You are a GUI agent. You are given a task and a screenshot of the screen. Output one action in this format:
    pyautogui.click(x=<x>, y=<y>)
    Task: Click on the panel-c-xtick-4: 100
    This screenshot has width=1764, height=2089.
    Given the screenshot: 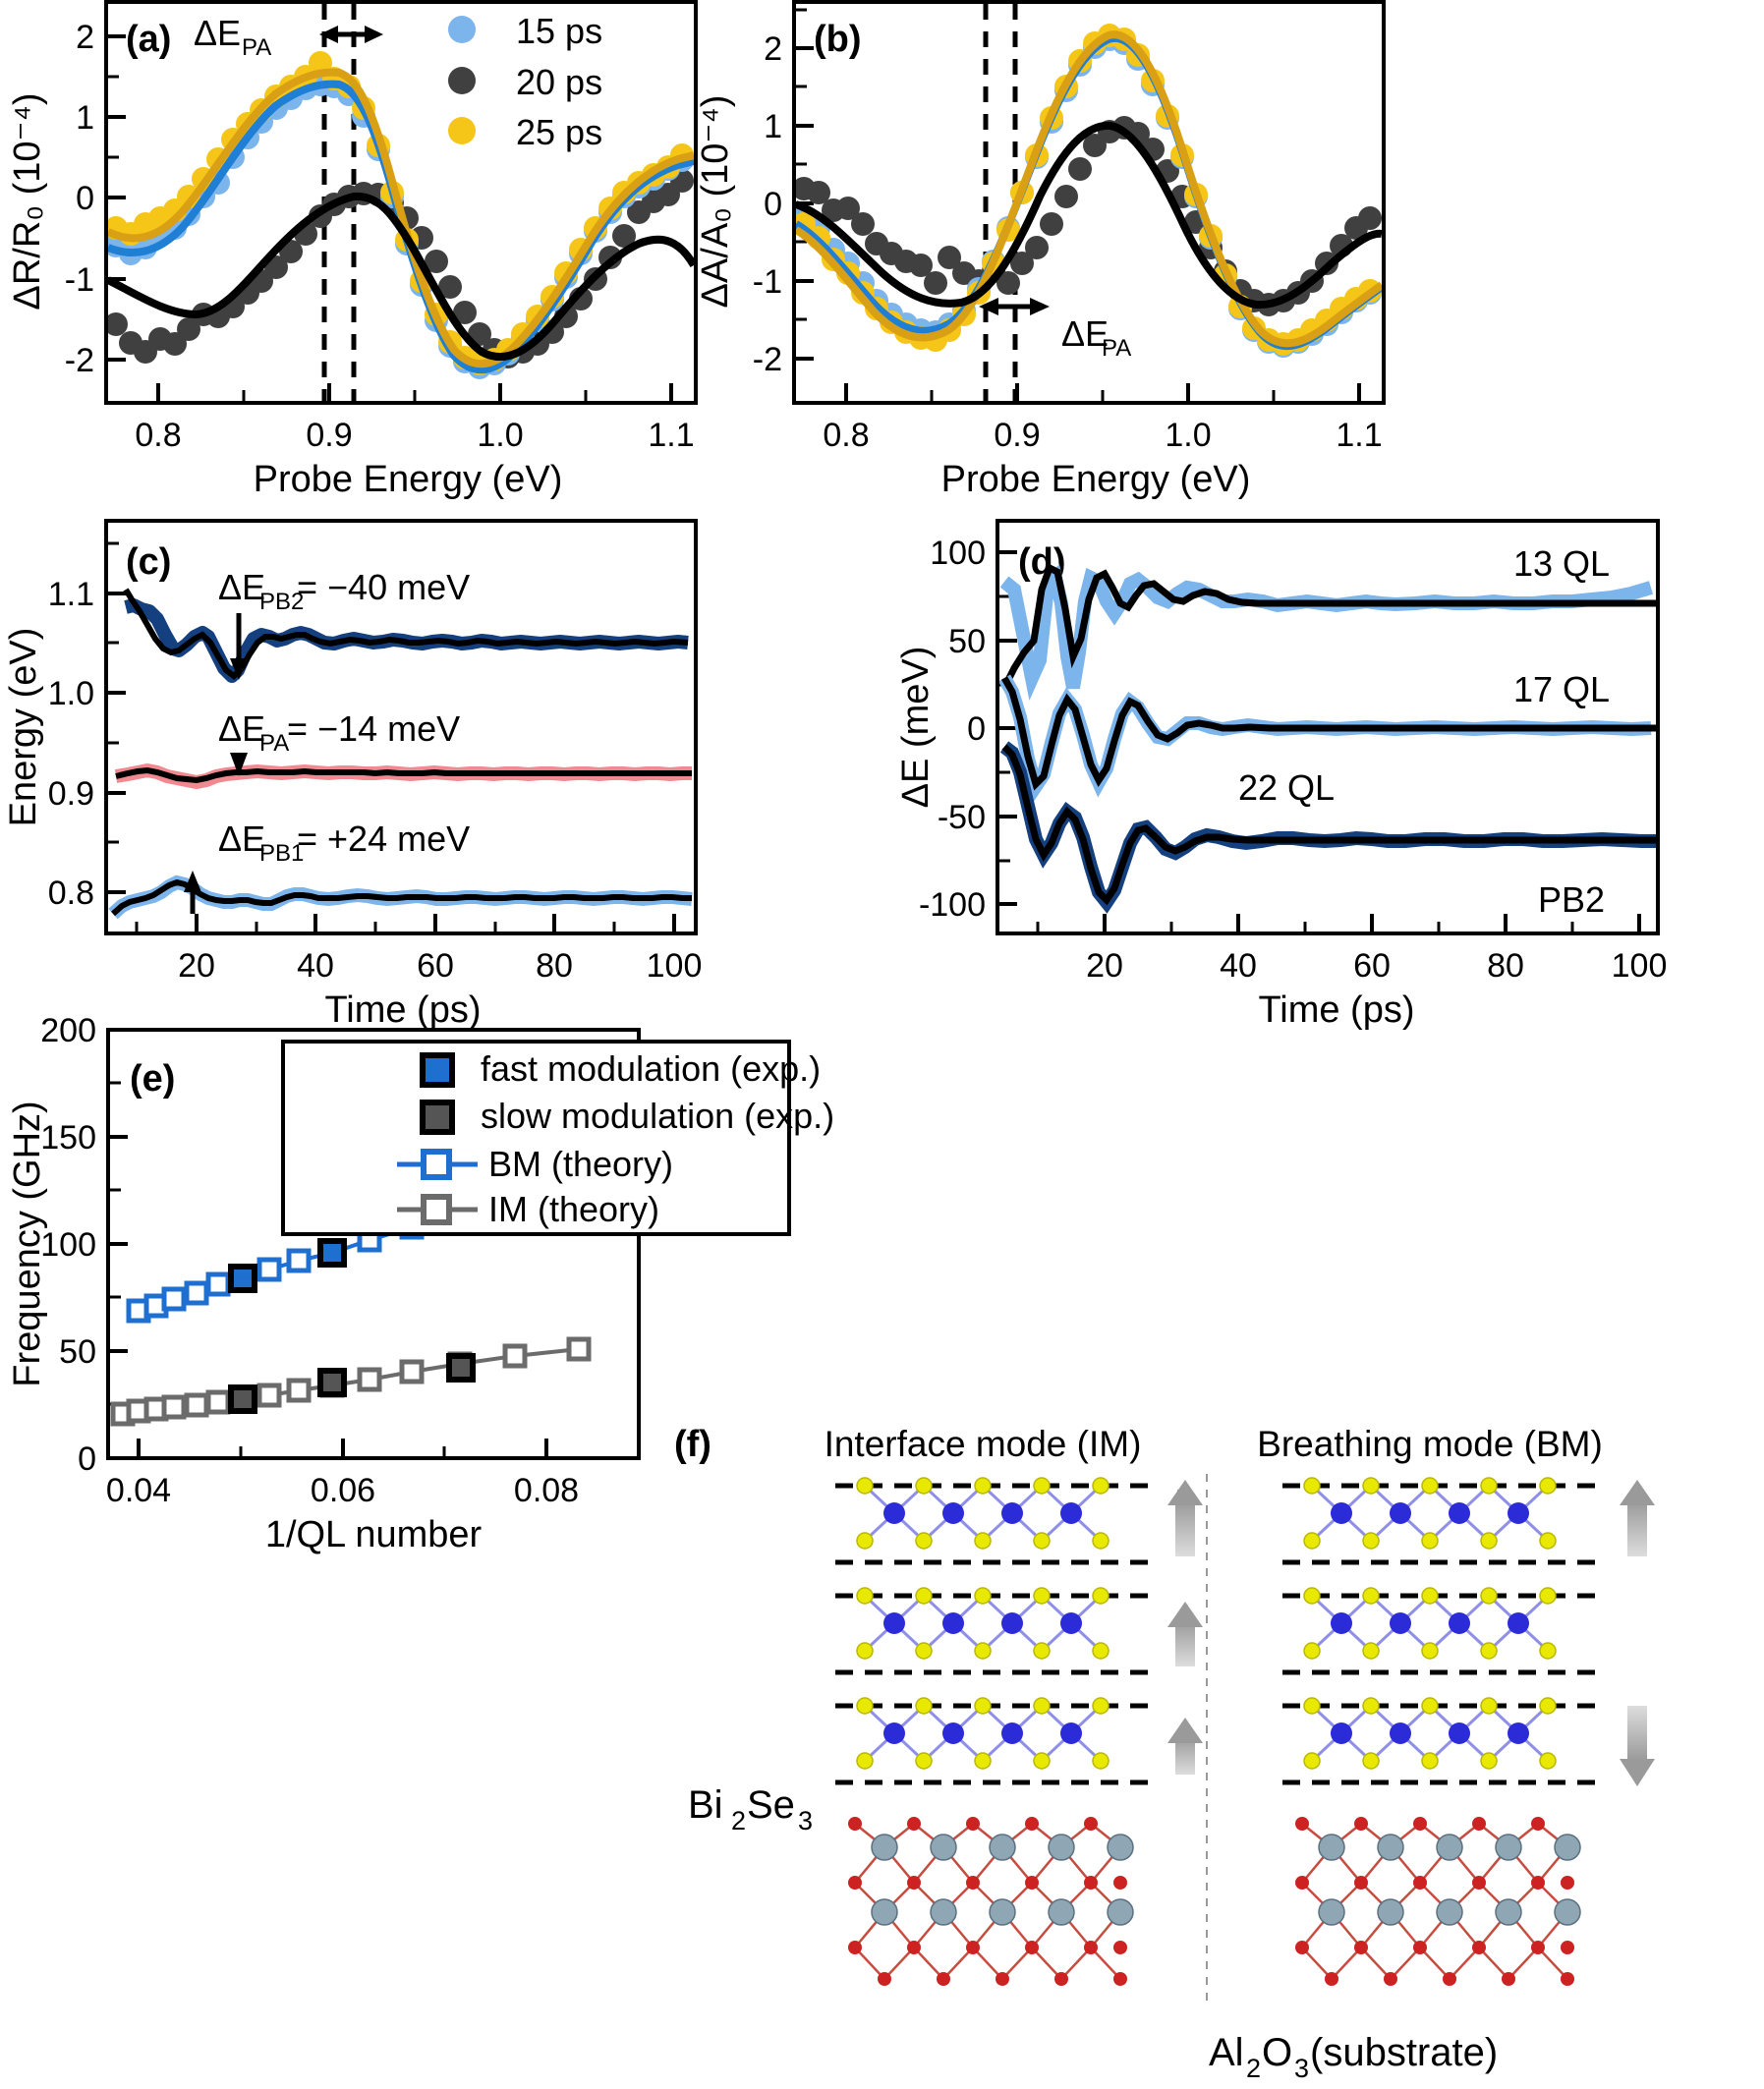 What is the action you would take?
    pyautogui.click(x=675, y=966)
    